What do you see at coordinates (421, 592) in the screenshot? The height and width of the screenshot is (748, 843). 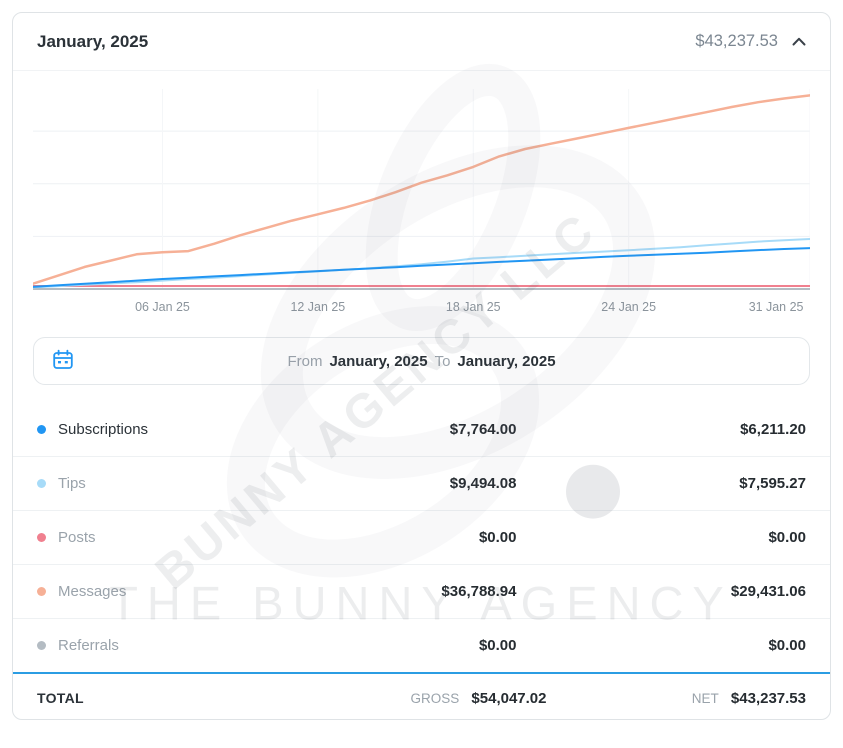 I see `table-row-messages: Messages $36,788.94 $29,431.06` at bounding box center [421, 592].